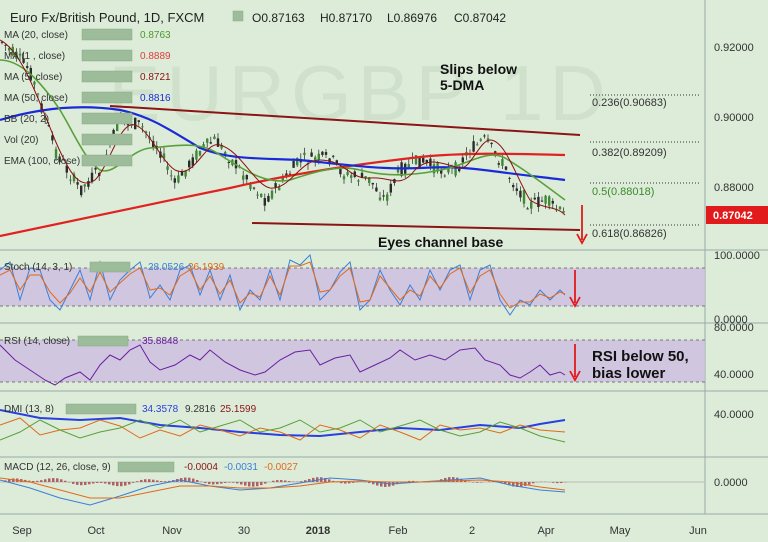  What do you see at coordinates (640, 365) in the screenshot?
I see `annotation-rsi: RSI below 50, bias lower` at bounding box center [640, 365].